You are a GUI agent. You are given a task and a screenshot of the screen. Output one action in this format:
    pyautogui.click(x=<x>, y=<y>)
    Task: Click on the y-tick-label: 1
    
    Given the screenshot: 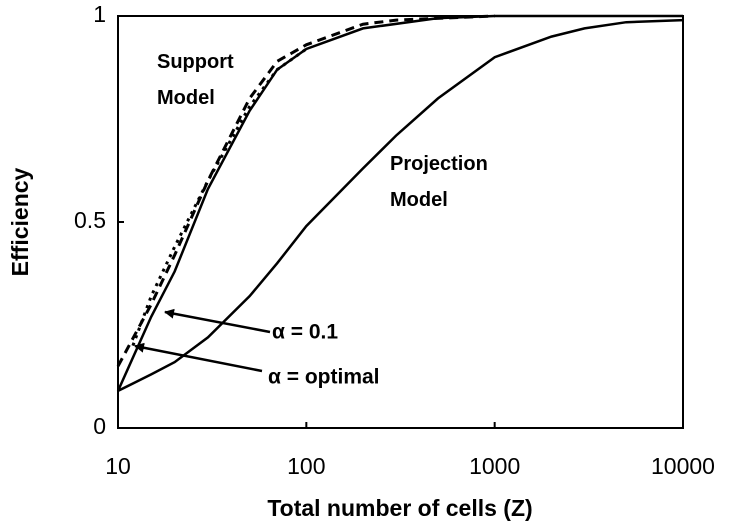 What is the action you would take?
    pyautogui.click(x=99, y=14)
    